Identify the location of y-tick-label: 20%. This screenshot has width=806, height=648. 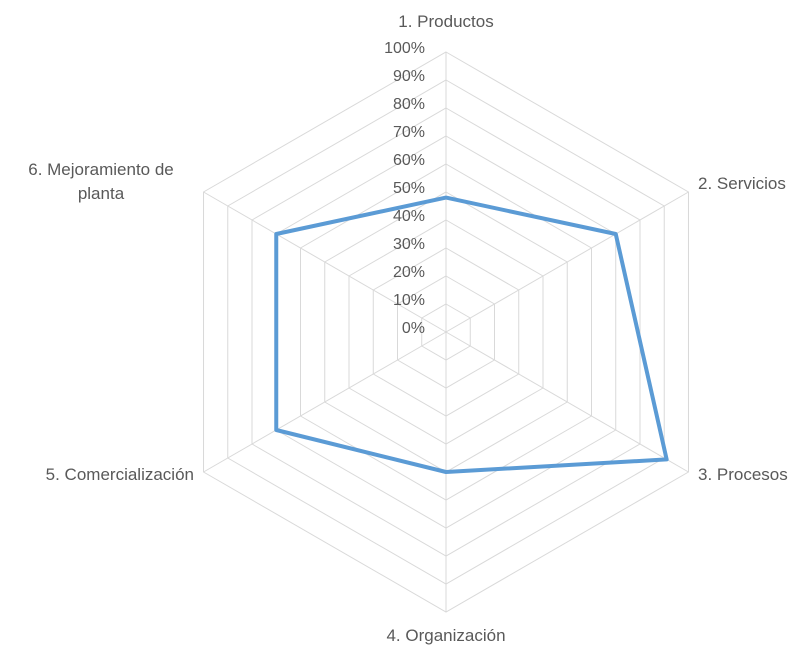
(409, 272).